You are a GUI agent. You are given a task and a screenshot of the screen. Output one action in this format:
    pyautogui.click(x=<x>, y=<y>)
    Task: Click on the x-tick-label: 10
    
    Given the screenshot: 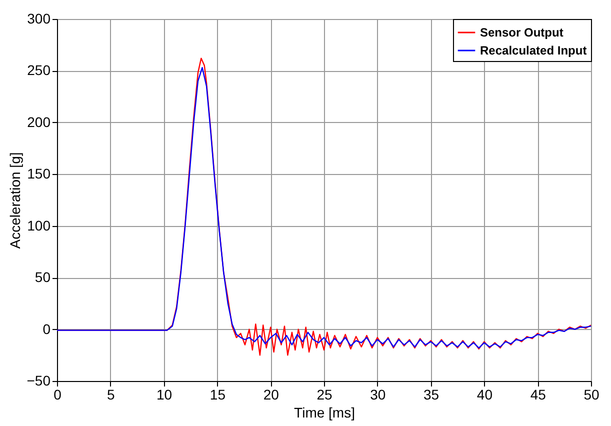 What is the action you would take?
    pyautogui.click(x=164, y=394)
    